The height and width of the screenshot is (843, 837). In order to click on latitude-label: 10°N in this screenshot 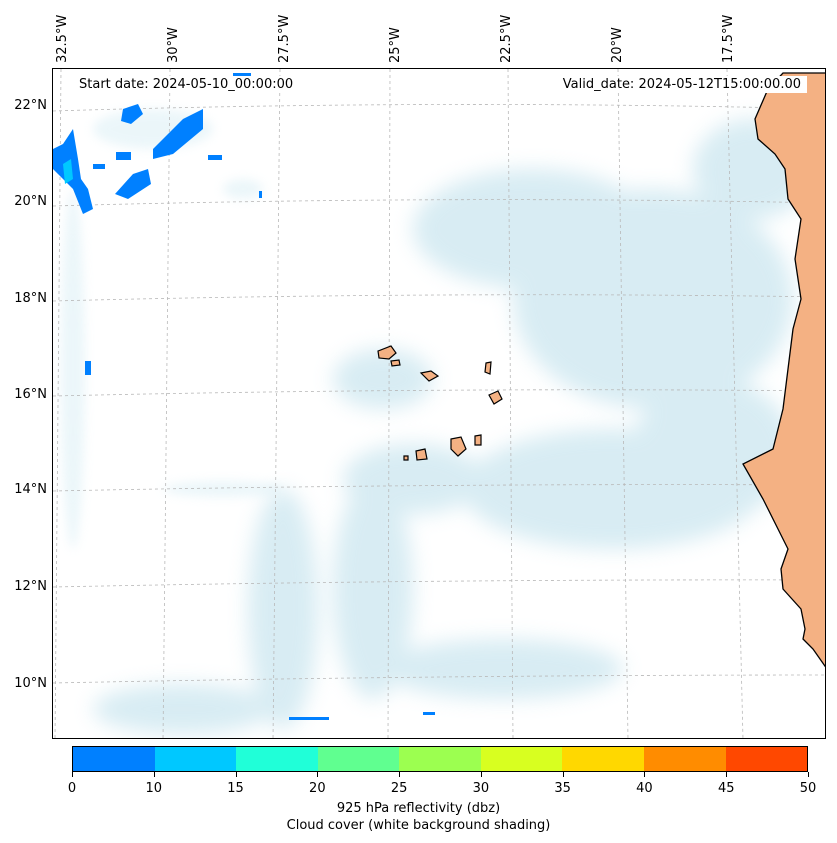, I will do `click(30, 683)`.